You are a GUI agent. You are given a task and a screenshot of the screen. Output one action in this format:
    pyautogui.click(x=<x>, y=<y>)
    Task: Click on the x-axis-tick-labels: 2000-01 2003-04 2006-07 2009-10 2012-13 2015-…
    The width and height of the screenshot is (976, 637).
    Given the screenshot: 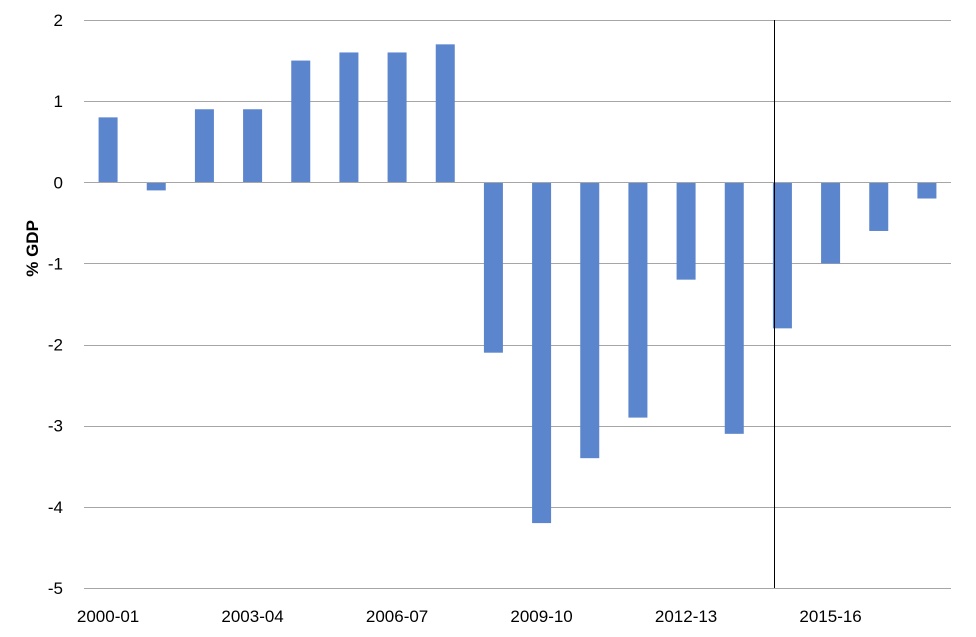 What is the action you would take?
    pyautogui.click(x=469, y=616)
    